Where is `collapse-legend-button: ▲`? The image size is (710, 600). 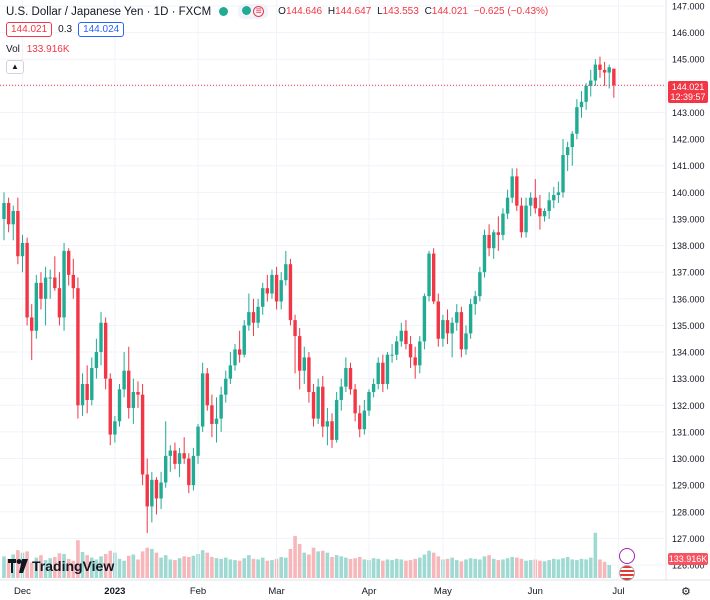 collapse-legend-button: ▲ is located at coordinates (15, 67).